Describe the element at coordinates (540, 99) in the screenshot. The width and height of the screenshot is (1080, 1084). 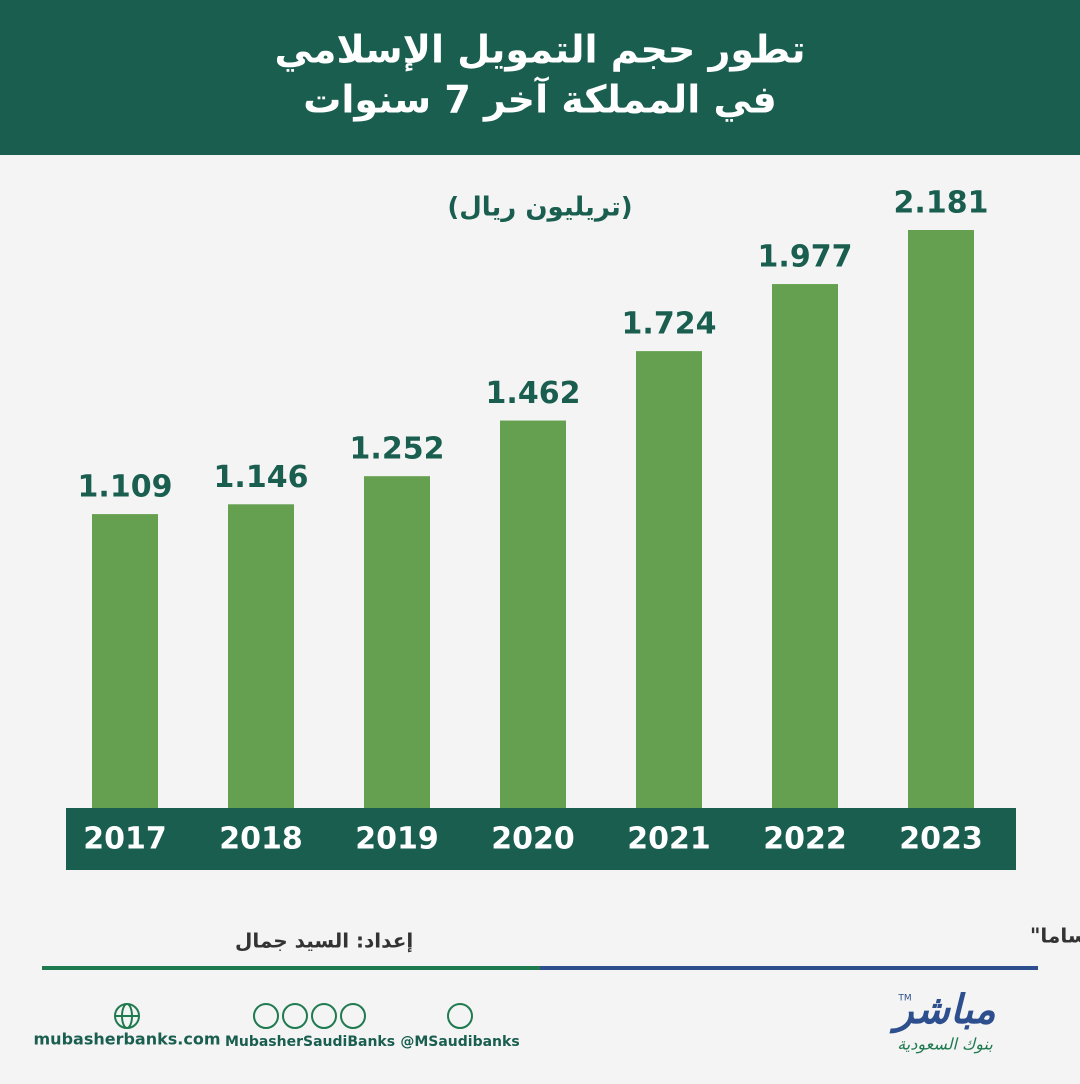
I see `title-line: في المملكة آخر 7 سنوات` at that location.